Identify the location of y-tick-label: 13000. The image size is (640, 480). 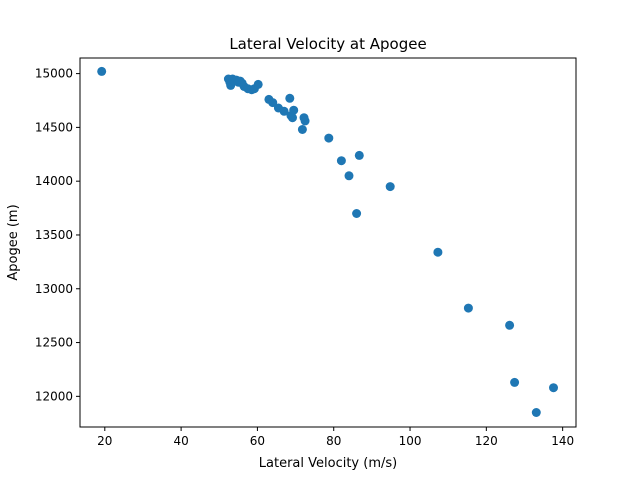
(54, 289).